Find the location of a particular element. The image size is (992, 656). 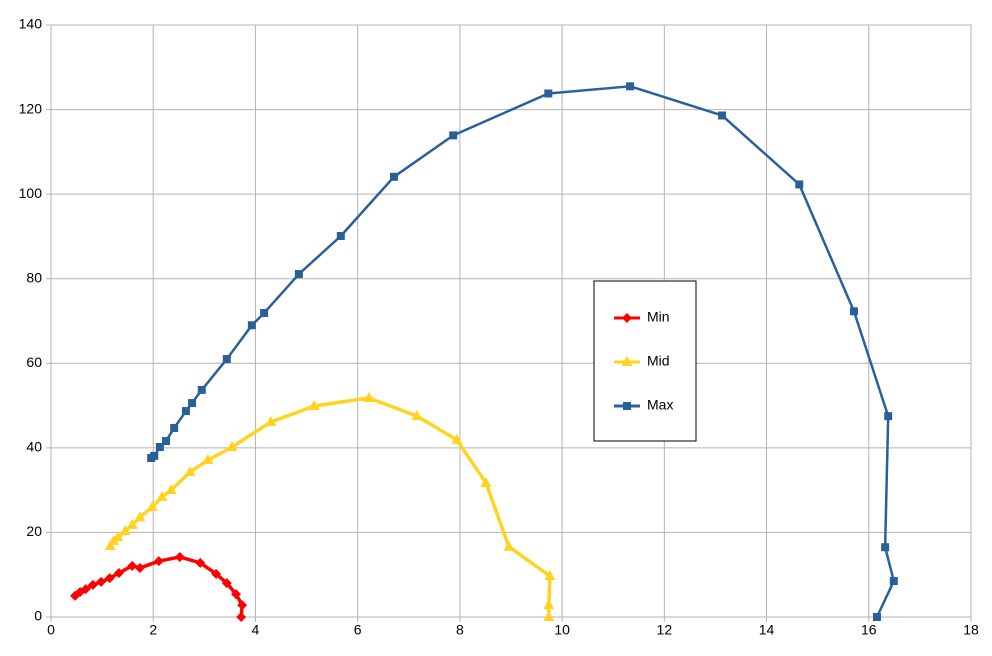

y-tick-label: 20 is located at coordinates (34, 531).